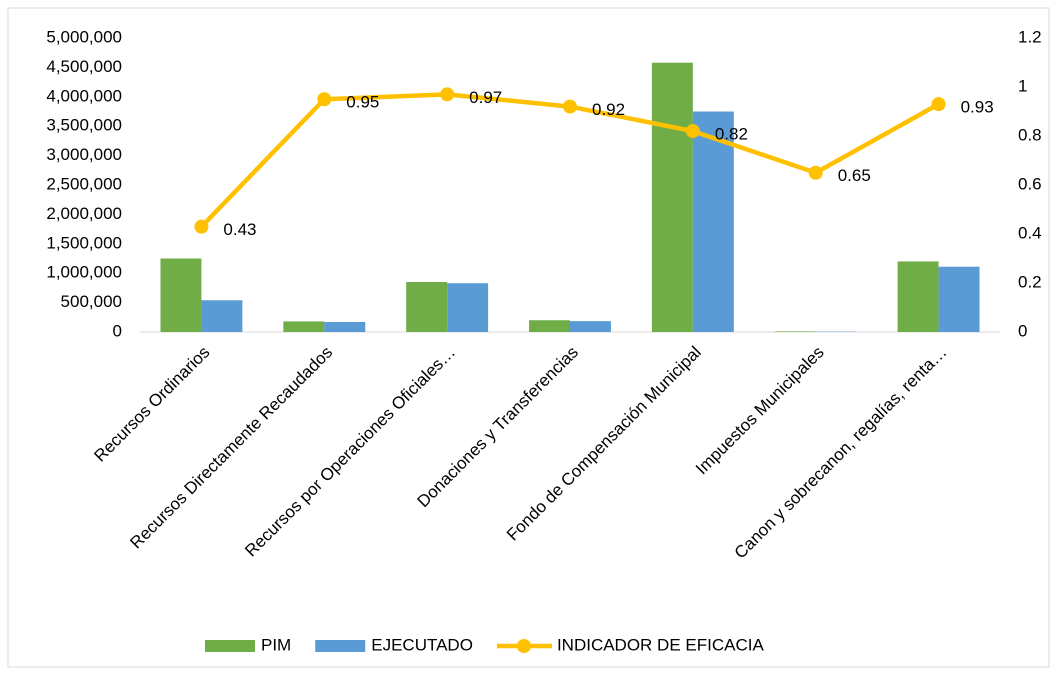  What do you see at coordinates (485, 97) in the screenshot?
I see `data-label: 0.97` at bounding box center [485, 97].